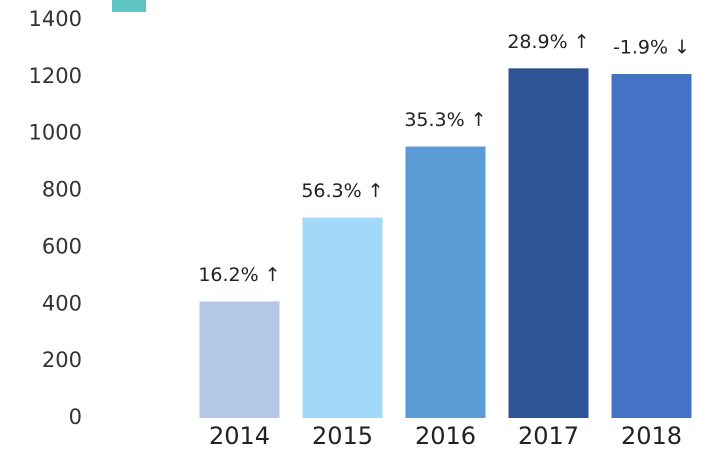 Image resolution: width=718 pixels, height=449 pixels. Describe the element at coordinates (62, 303) in the screenshot. I see `y-tick-label: 400` at that location.